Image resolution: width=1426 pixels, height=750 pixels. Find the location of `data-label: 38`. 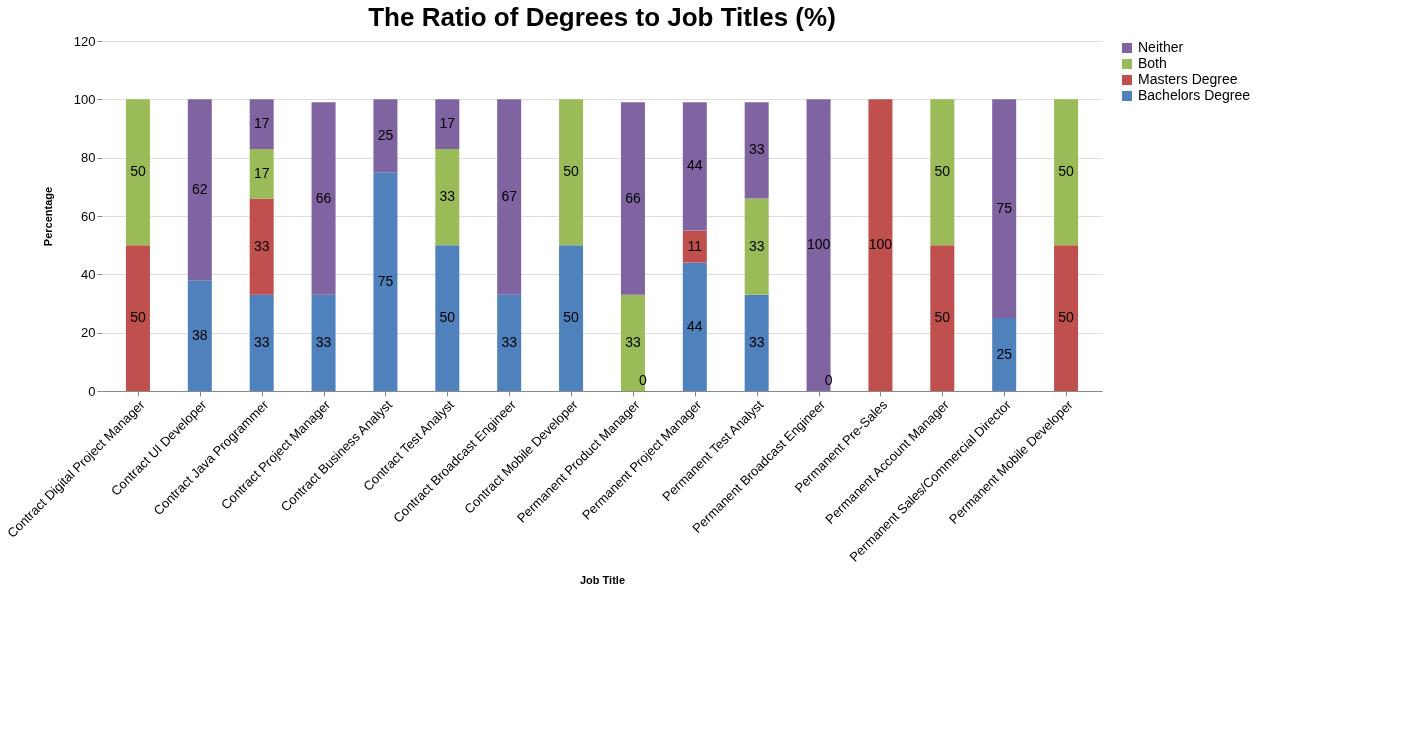

data-label: 38 is located at coordinates (200, 334).